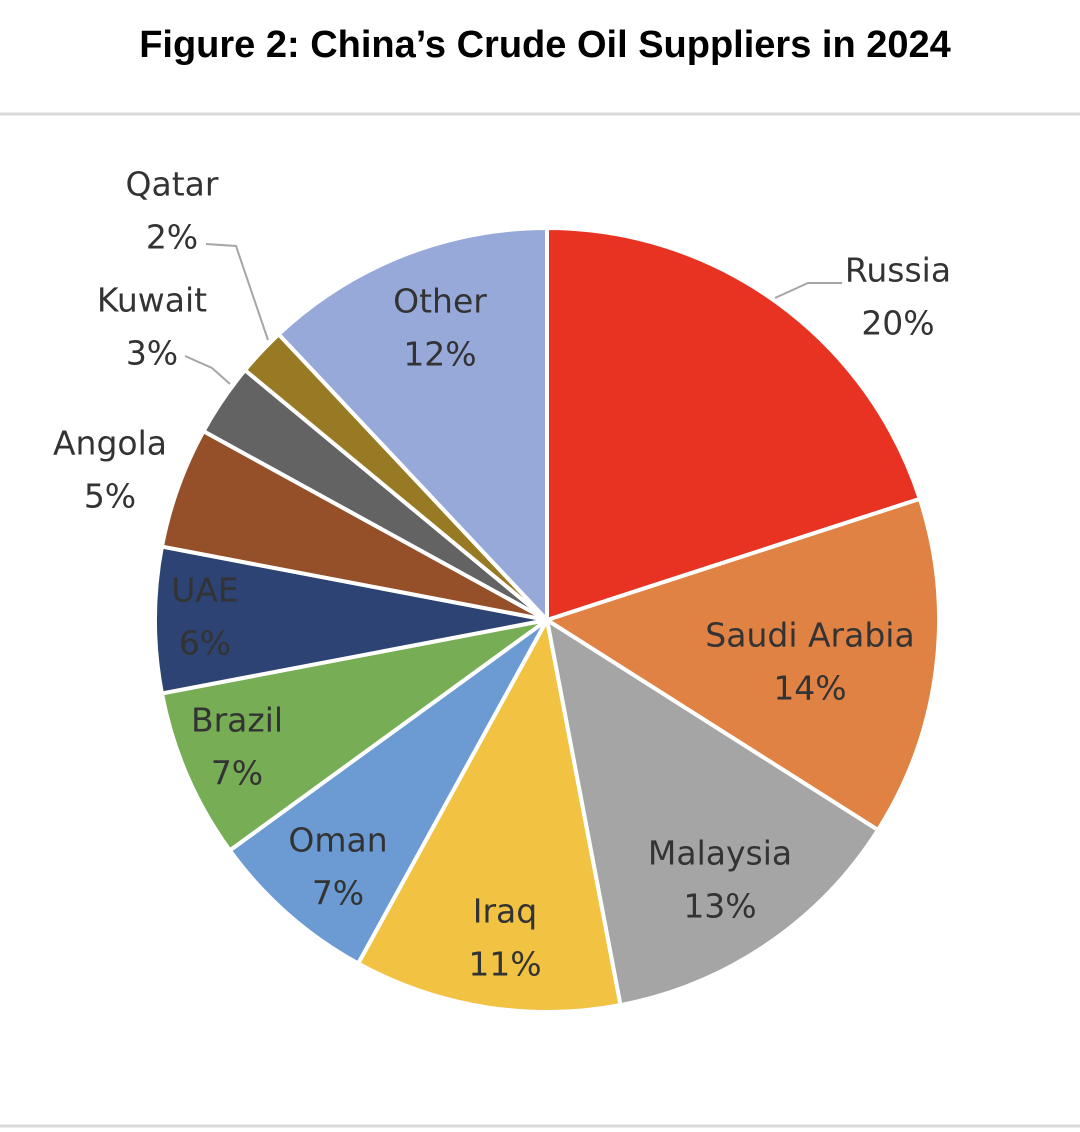  What do you see at coordinates (809, 688) in the screenshot?
I see `slice-value: 14%` at bounding box center [809, 688].